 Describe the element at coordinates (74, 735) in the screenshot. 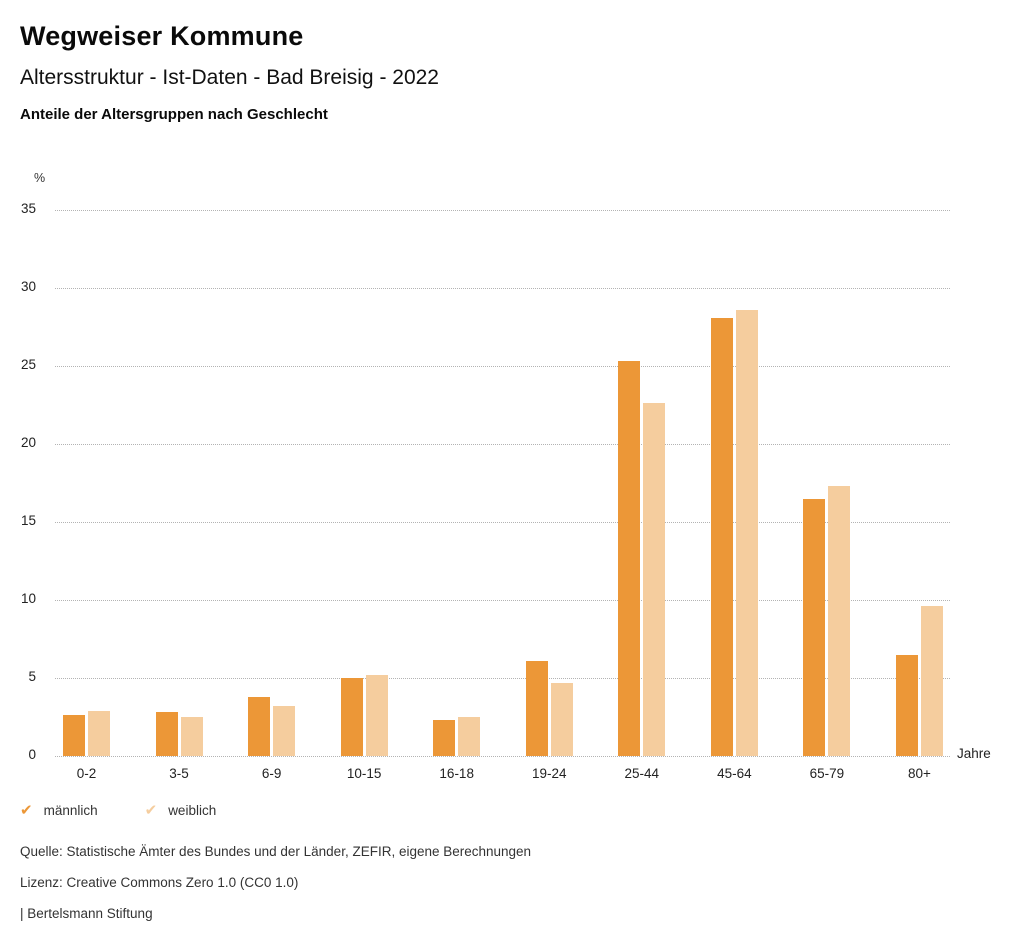

I see `bar-männlich-0-2` at that location.